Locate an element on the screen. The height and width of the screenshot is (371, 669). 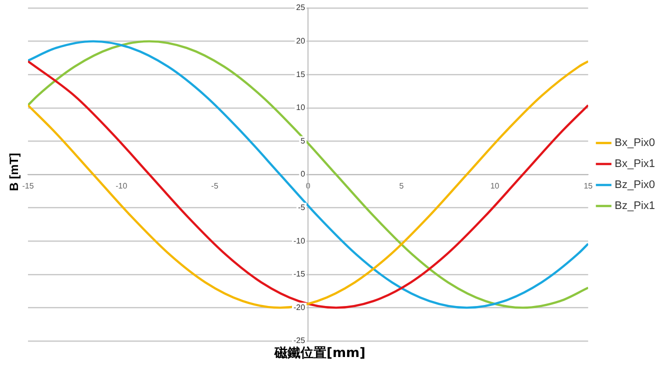
legend-label: Bx_Pix0 is located at coordinates (635, 143).